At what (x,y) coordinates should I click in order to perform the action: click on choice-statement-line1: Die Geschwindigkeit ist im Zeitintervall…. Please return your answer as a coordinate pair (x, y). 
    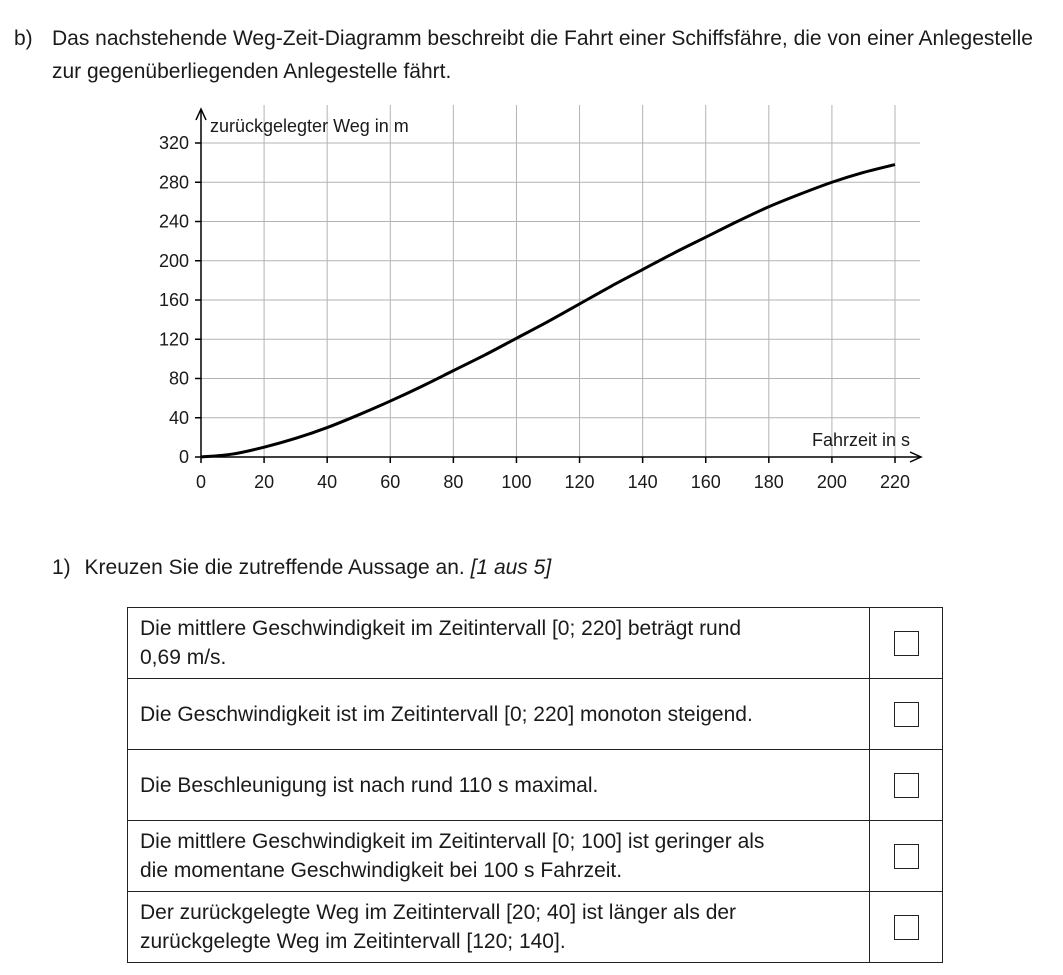
    Looking at the image, I should click on (446, 714).